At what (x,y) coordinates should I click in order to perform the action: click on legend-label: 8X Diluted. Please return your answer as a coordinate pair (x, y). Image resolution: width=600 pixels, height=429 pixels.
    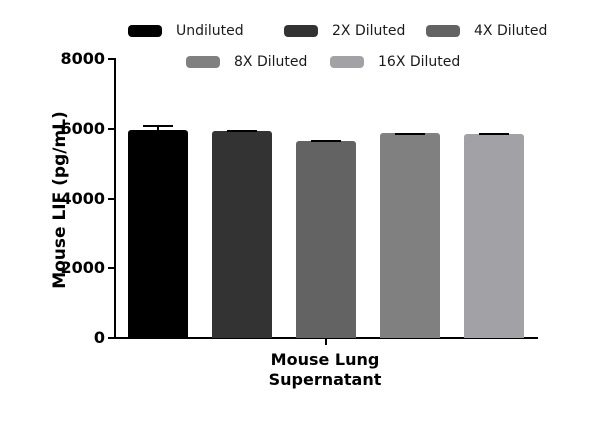
    Looking at the image, I should click on (271, 62).